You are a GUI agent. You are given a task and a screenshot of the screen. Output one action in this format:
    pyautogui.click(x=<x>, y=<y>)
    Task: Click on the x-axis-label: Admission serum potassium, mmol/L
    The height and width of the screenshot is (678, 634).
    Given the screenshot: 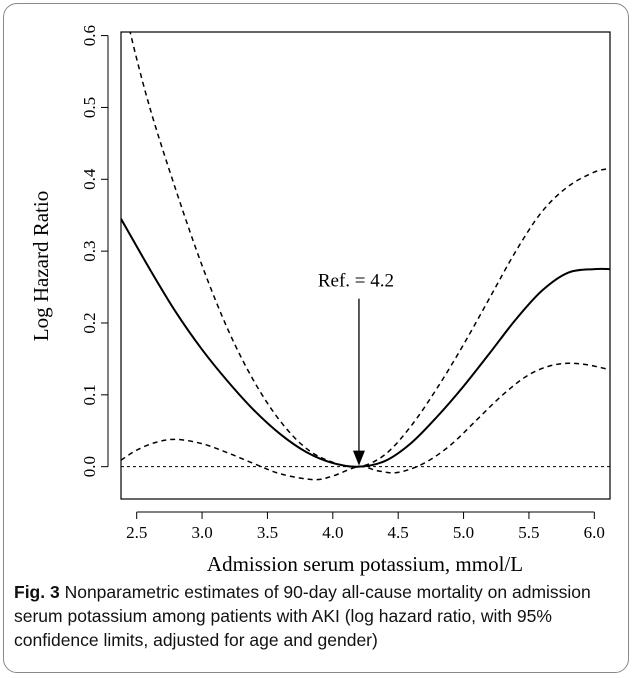 What is the action you would take?
    pyautogui.click(x=365, y=564)
    